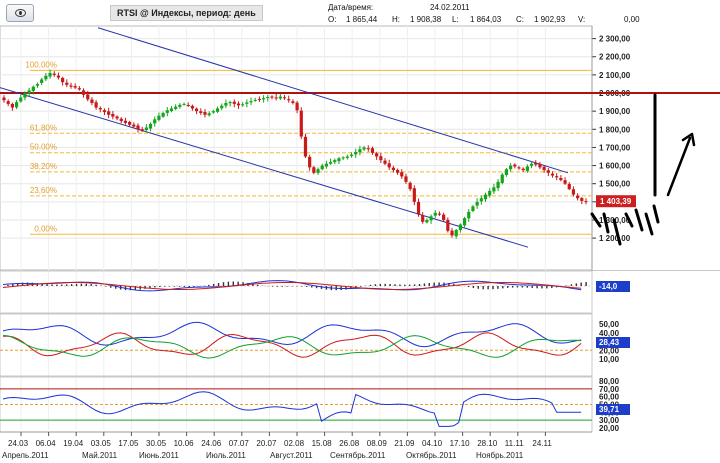  What do you see at coordinates (294, 443) in the screenshot?
I see `date-tick-label: 02.08` at bounding box center [294, 443].